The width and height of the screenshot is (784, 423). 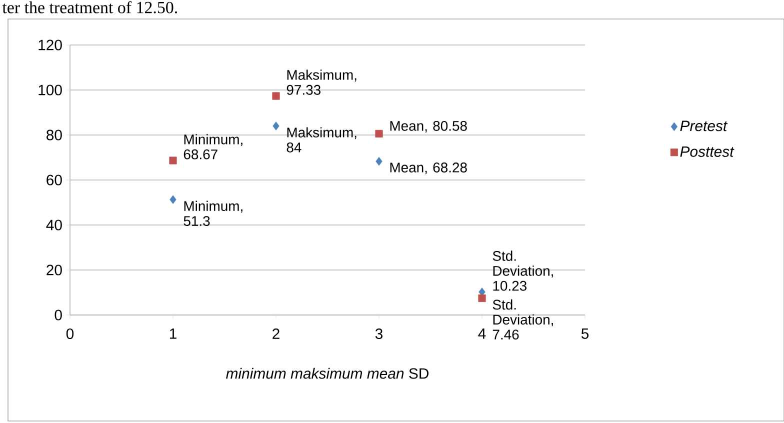 What do you see at coordinates (50, 90) in the screenshot?
I see `y-tick-label: 100` at bounding box center [50, 90].